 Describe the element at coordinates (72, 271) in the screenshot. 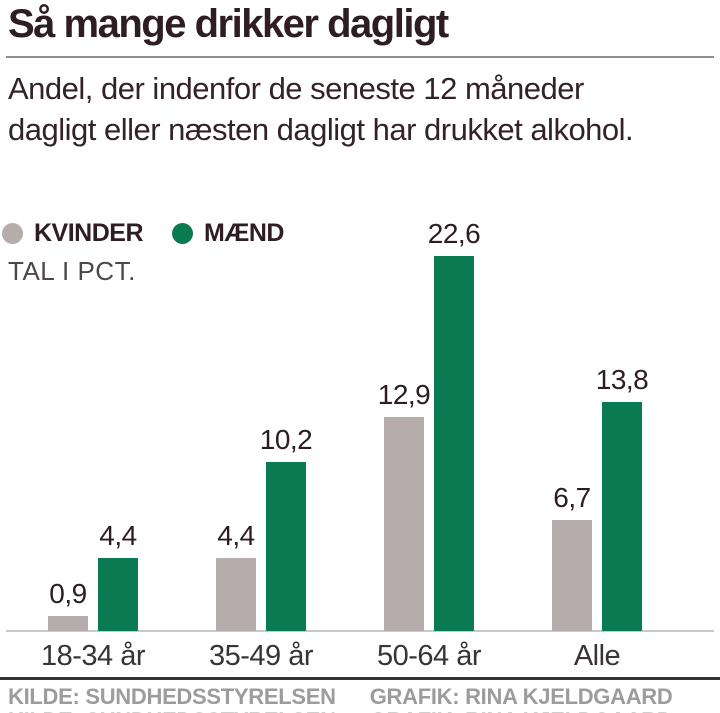

I see `unit-note: TAL I PCT.` at that location.